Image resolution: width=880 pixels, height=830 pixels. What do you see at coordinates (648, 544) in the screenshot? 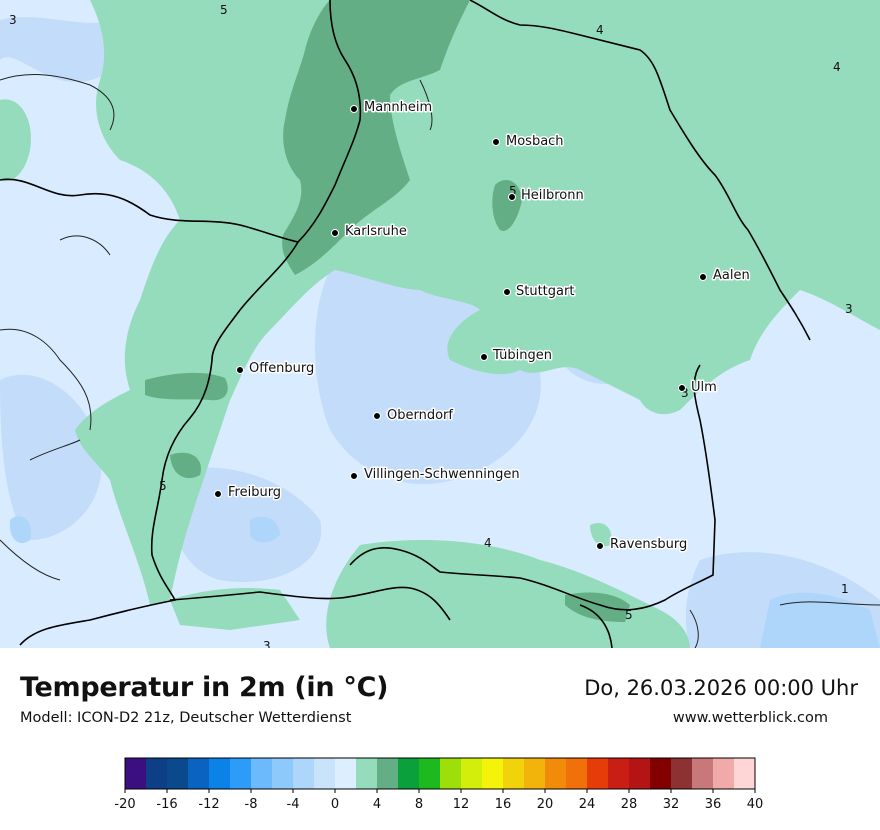
I see `svg-text: Ravensburg` at bounding box center [648, 544].